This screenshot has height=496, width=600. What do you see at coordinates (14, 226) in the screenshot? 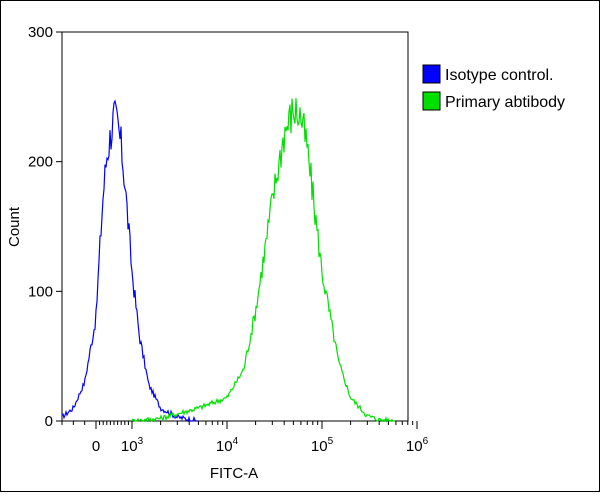
I see `y-axis-label: Count` at bounding box center [14, 226].